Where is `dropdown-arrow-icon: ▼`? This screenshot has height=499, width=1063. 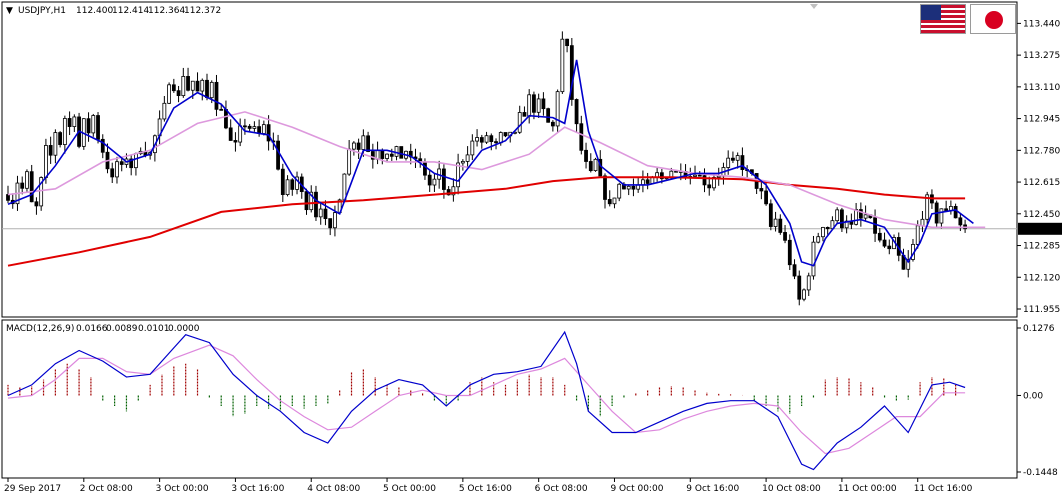 dropdown-arrow-icon: ▼ is located at coordinates (9, 11).